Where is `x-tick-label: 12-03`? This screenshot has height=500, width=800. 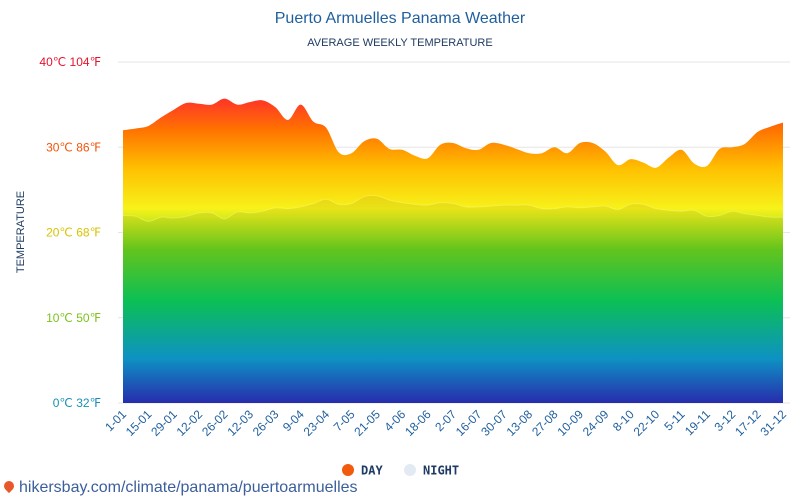 x-tick-label: 12-03 is located at coordinates (240, 423).